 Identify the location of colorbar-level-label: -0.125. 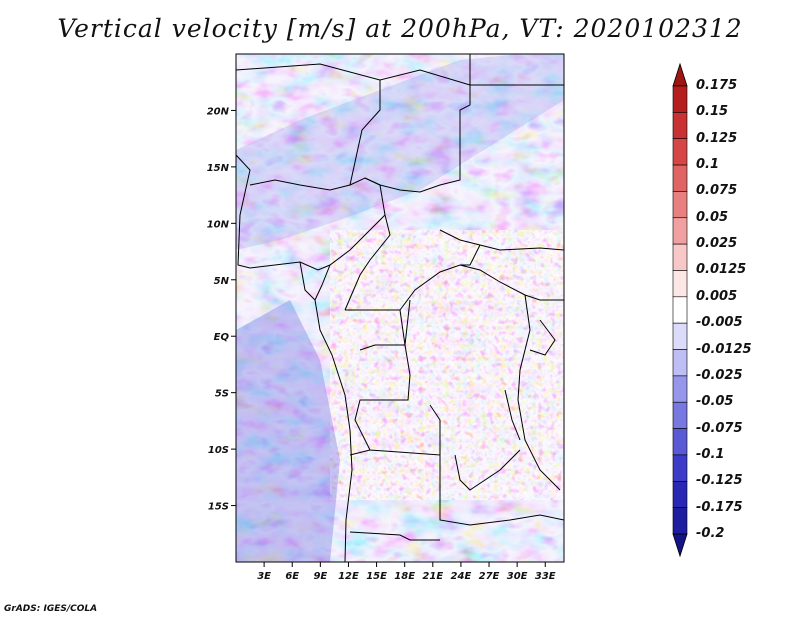
(719, 481).